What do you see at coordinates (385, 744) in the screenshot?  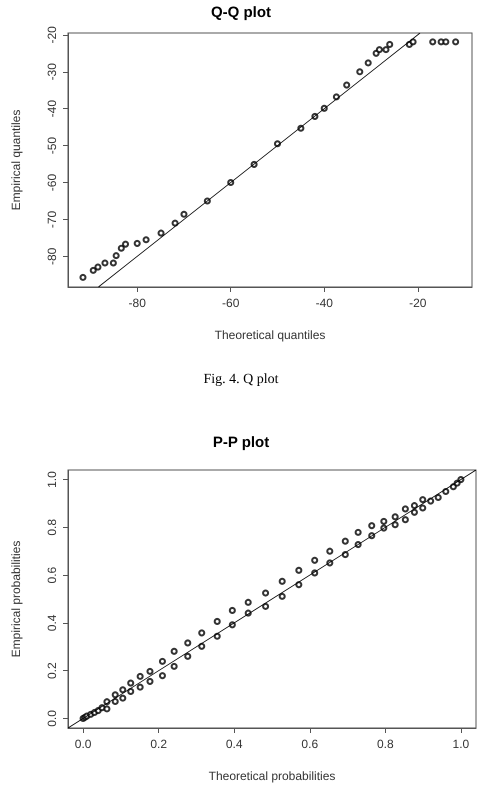 I see `x-tick-label: 0.8` at bounding box center [385, 744].